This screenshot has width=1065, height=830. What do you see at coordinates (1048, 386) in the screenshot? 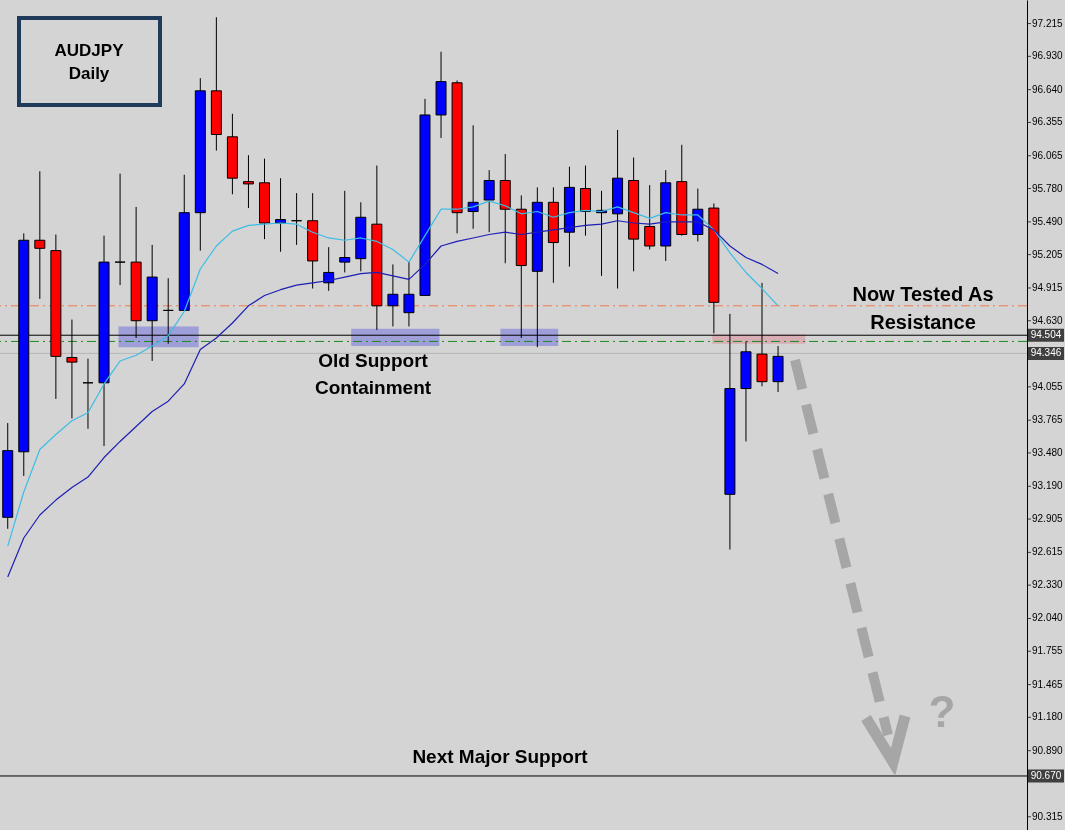
I see `y-tick-label: 94.055` at bounding box center [1048, 386].